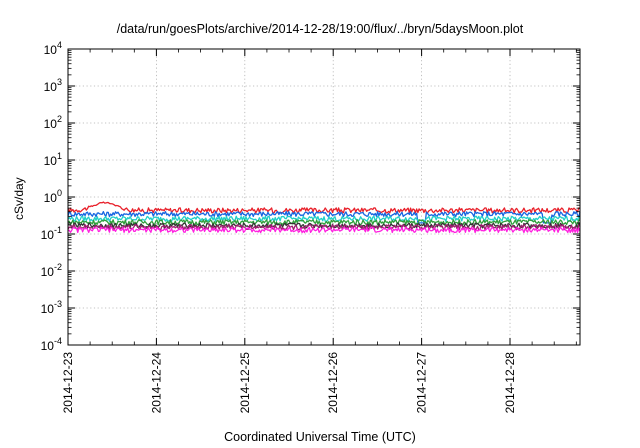  What do you see at coordinates (510, 383) in the screenshot?
I see `x-tick-label: 2014-12-28` at bounding box center [510, 383].